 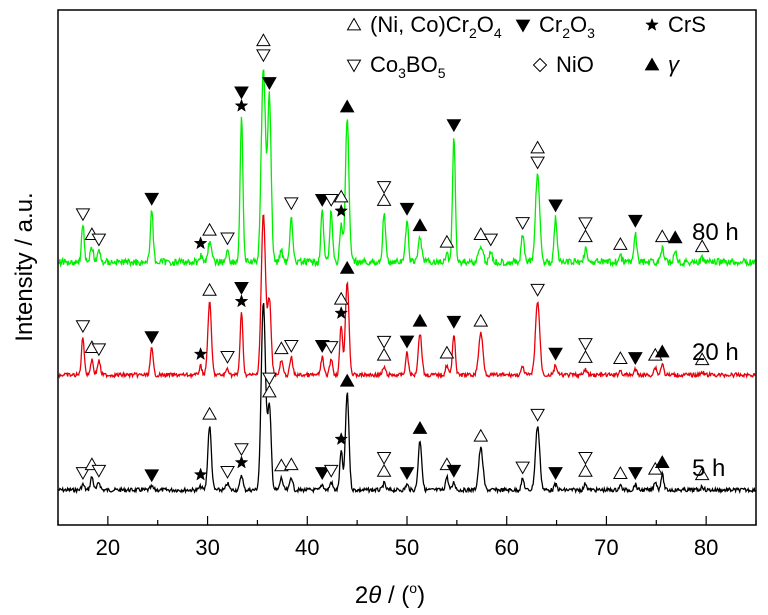 I want to click on legend-label: Co3BO5, so click(x=408, y=66).